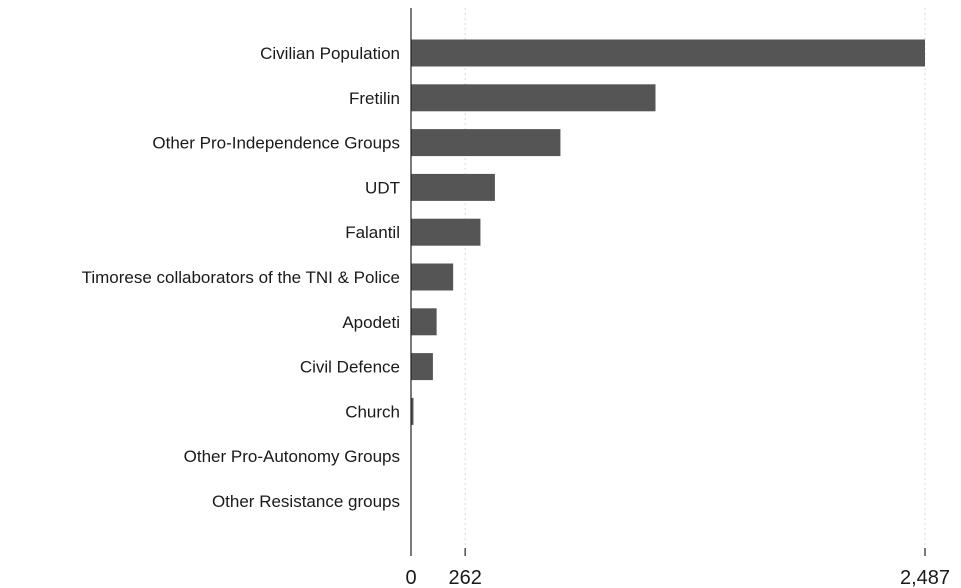  What do you see at coordinates (372, 232) in the screenshot?
I see `category-label-falantil: Falantil` at bounding box center [372, 232].